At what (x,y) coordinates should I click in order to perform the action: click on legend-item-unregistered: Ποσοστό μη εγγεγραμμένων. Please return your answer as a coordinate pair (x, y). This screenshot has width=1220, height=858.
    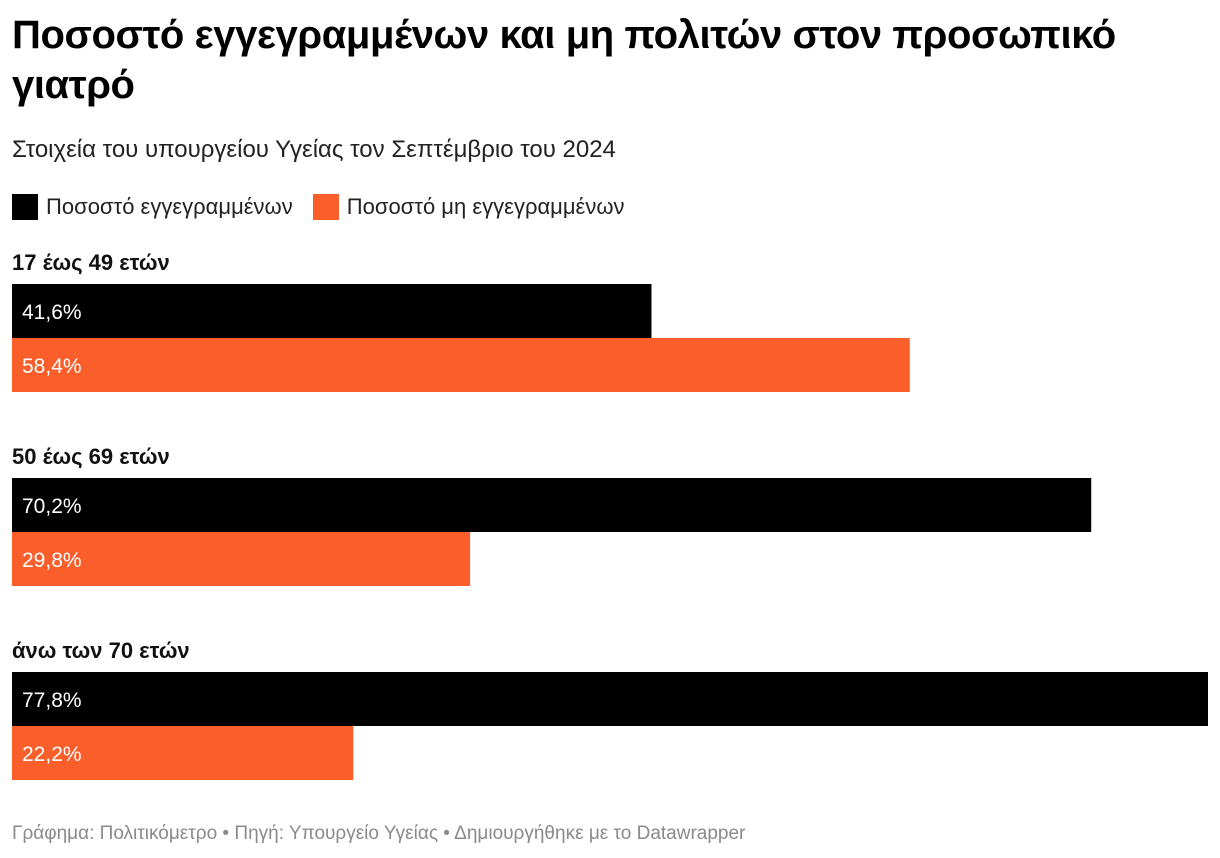
    Looking at the image, I should click on (468, 207).